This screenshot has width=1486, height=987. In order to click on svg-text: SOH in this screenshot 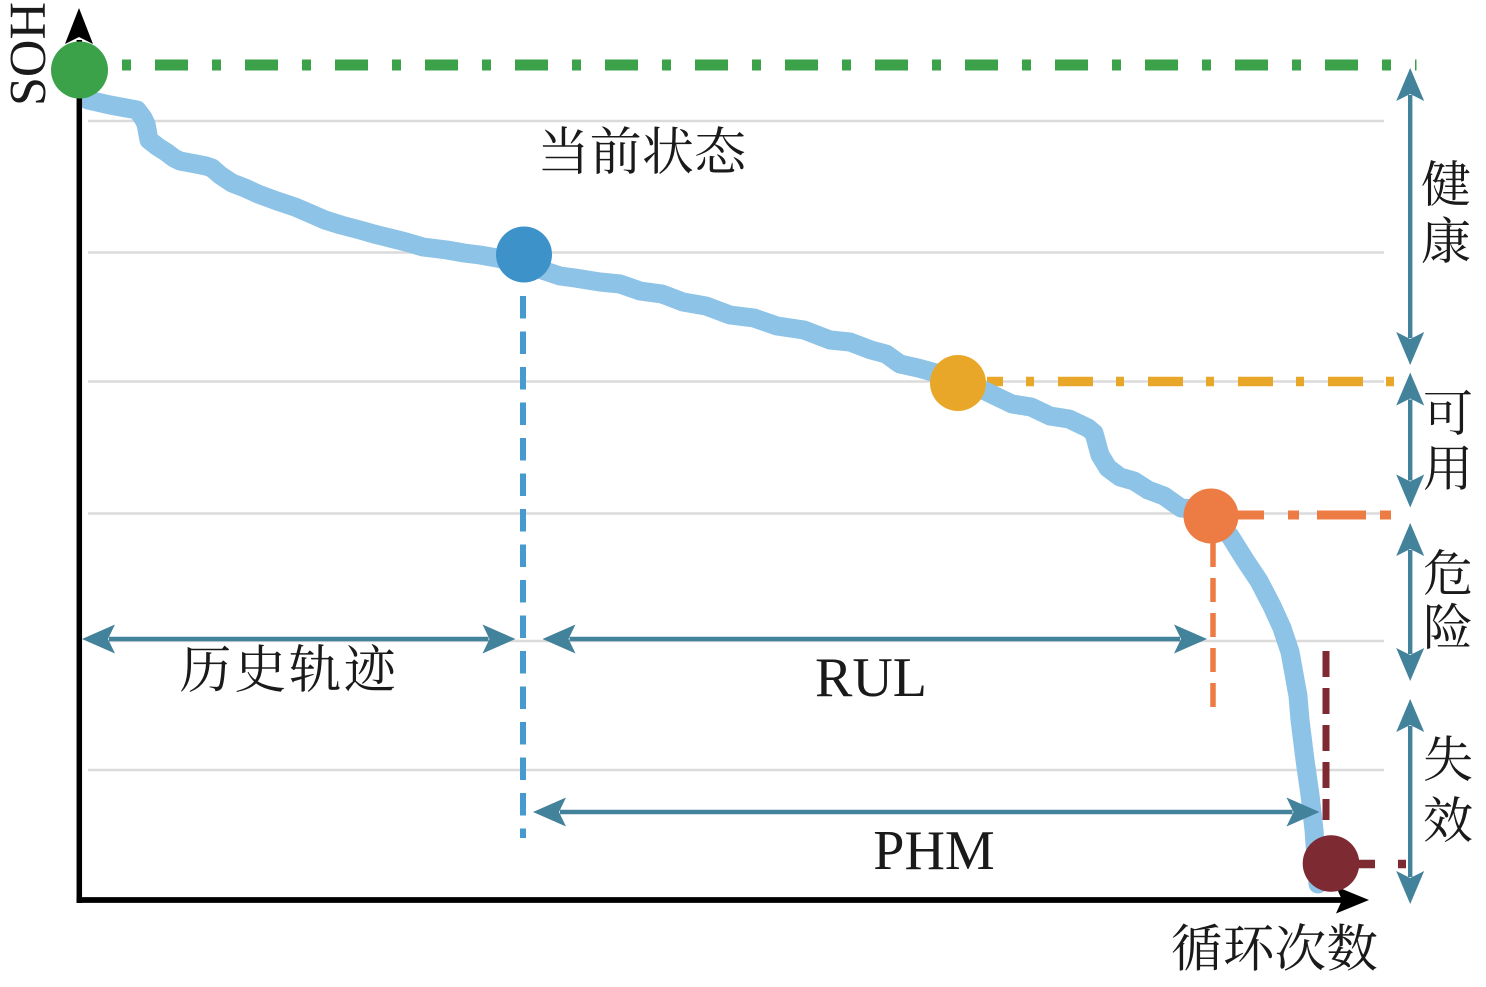, I will do `click(28, 54)`.